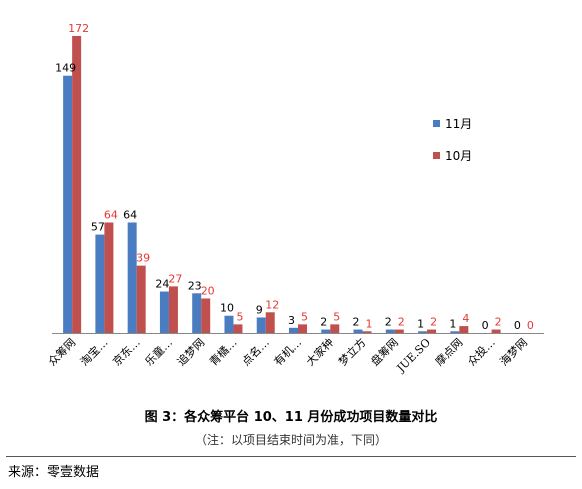 This screenshot has height=489, width=582. Describe the element at coordinates (323, 322) in the screenshot. I see `value-label-nov-8: 2` at that location.